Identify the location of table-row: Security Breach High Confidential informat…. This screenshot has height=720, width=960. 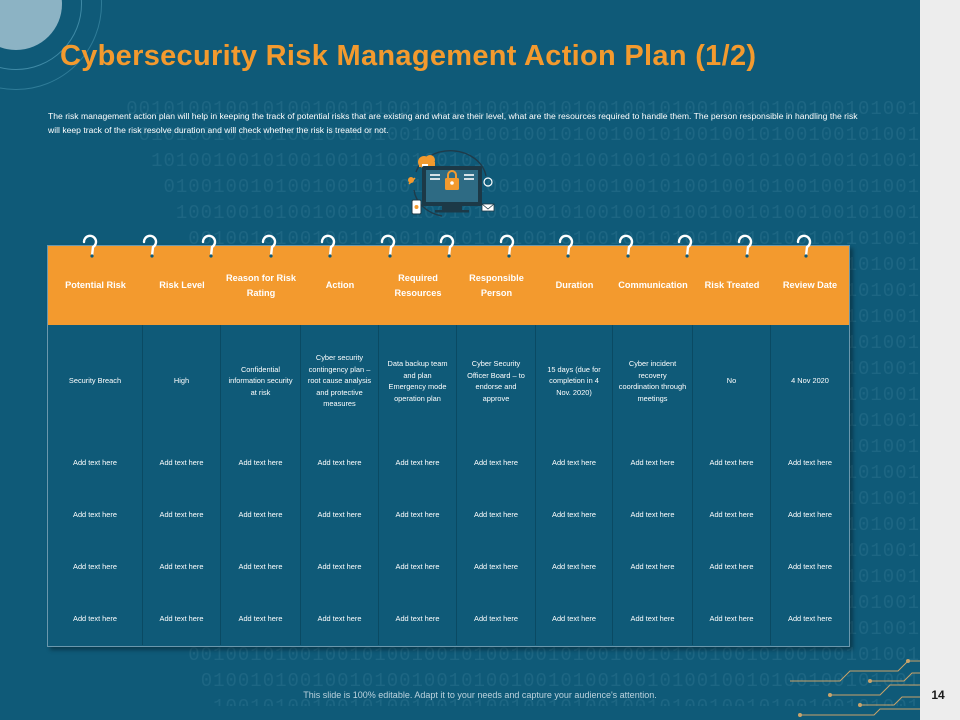
(448, 381).